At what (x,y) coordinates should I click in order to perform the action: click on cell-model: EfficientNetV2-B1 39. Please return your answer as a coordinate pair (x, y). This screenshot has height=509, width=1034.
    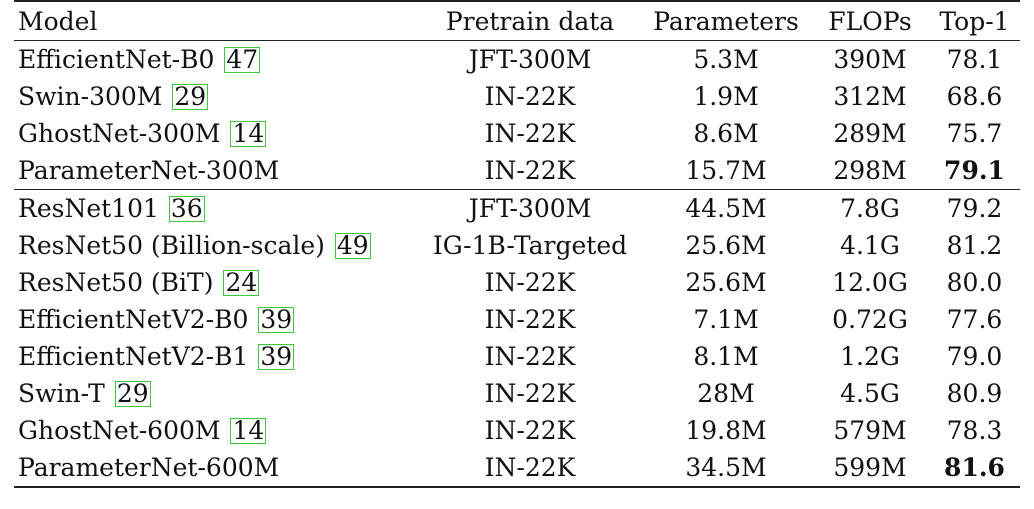
    Looking at the image, I should click on (216, 356).